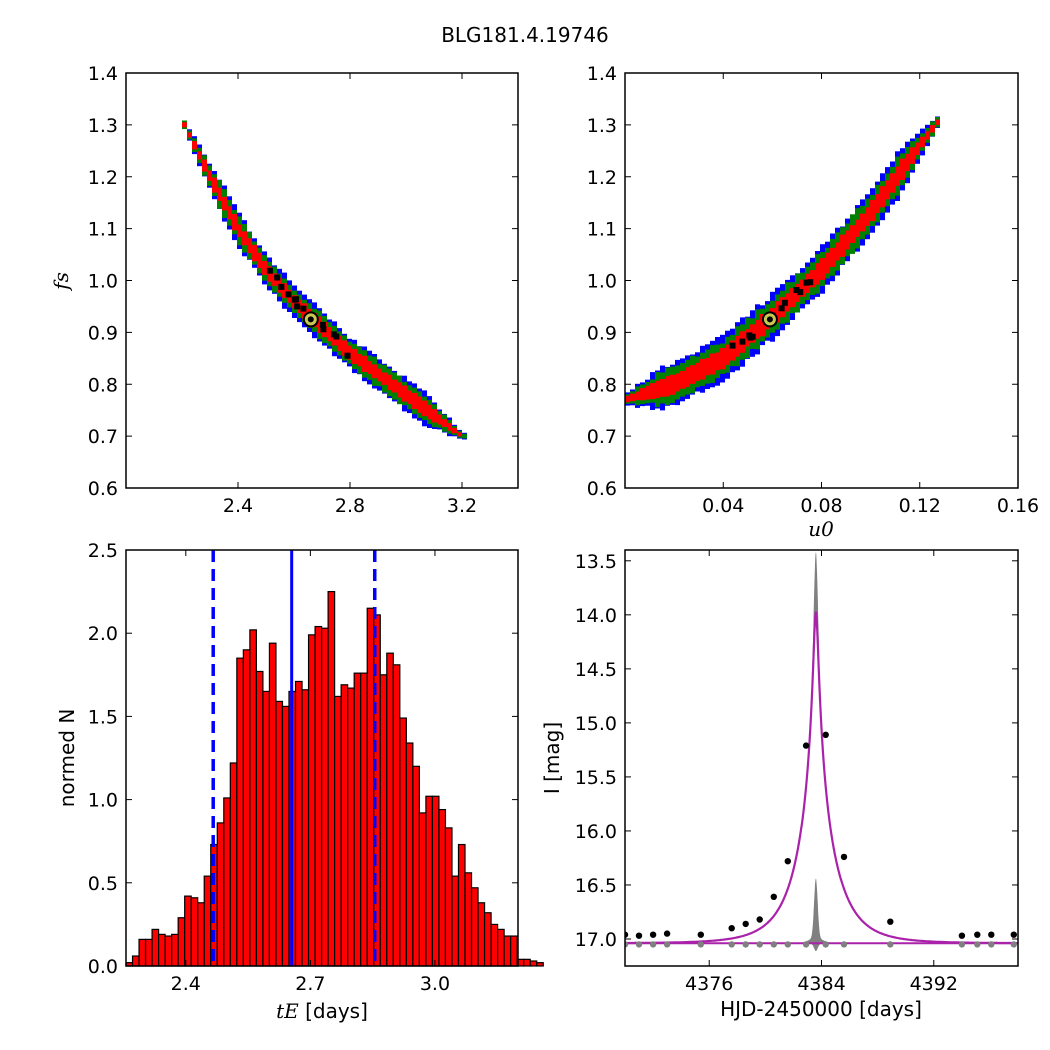 Image resolution: width=1050 pixels, height=1050 pixels. What do you see at coordinates (294, 758) in the screenshot?
I see `tE-histogram-lines` at bounding box center [294, 758].